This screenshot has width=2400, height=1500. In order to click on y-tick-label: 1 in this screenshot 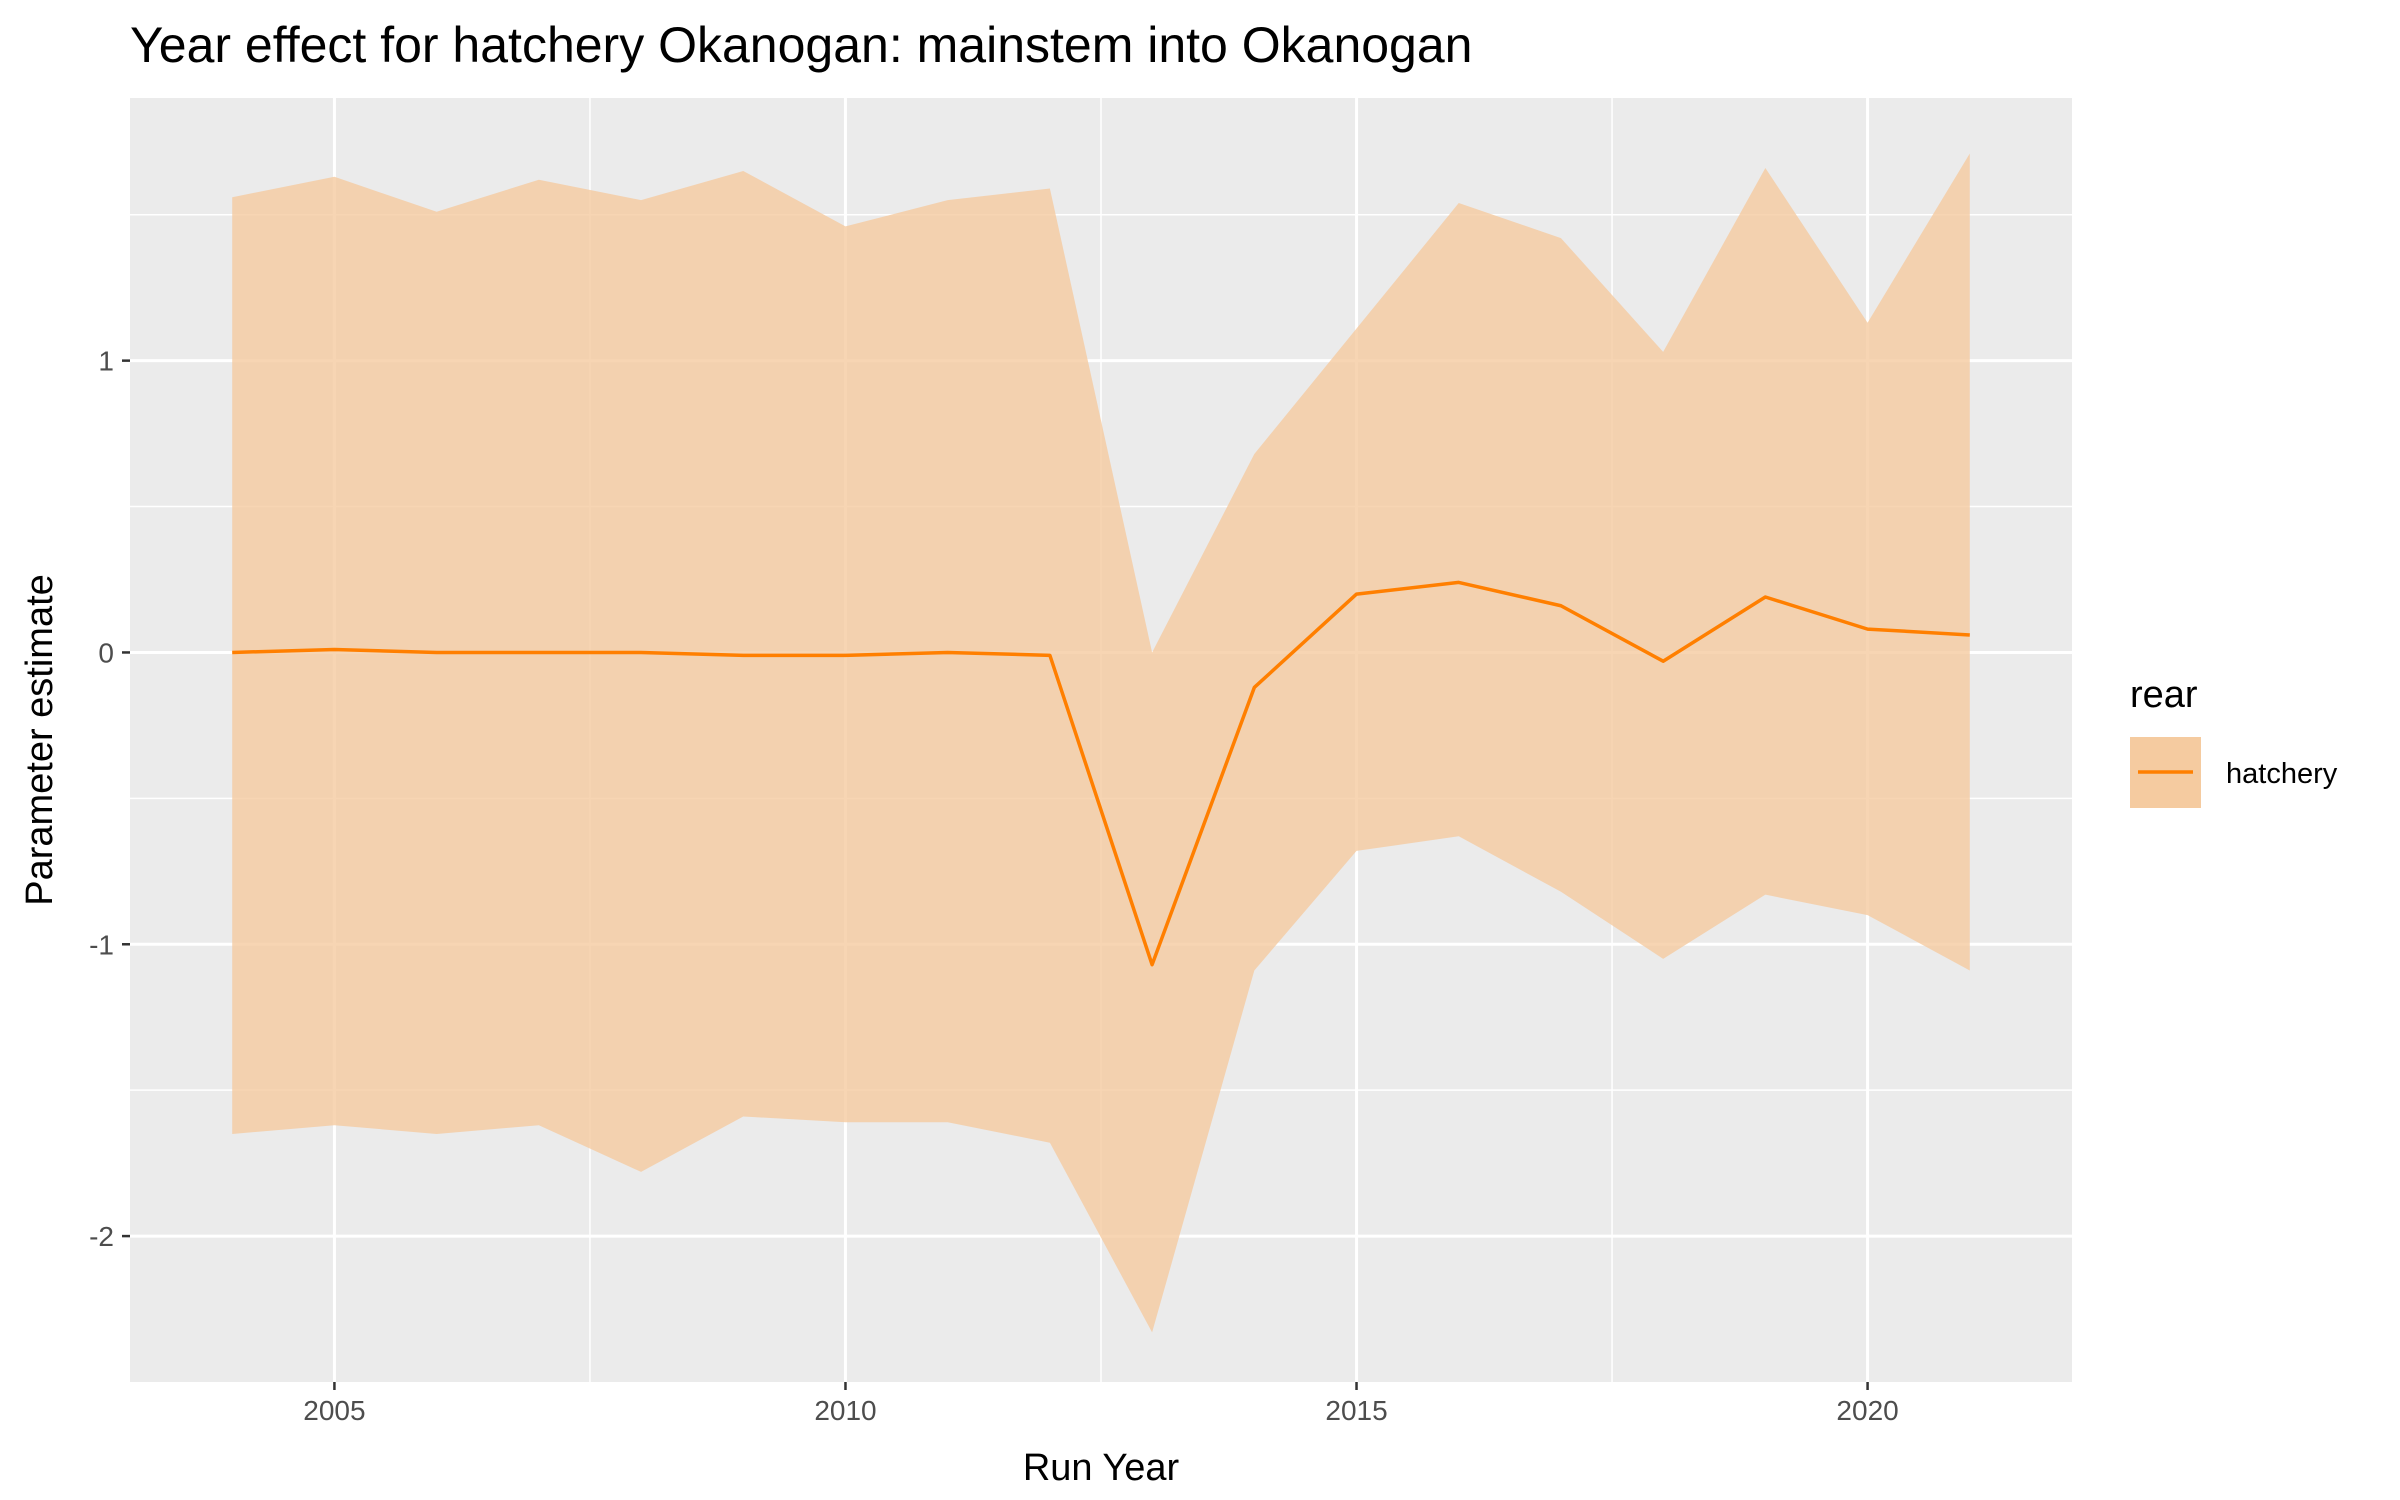, I will do `click(106, 361)`.